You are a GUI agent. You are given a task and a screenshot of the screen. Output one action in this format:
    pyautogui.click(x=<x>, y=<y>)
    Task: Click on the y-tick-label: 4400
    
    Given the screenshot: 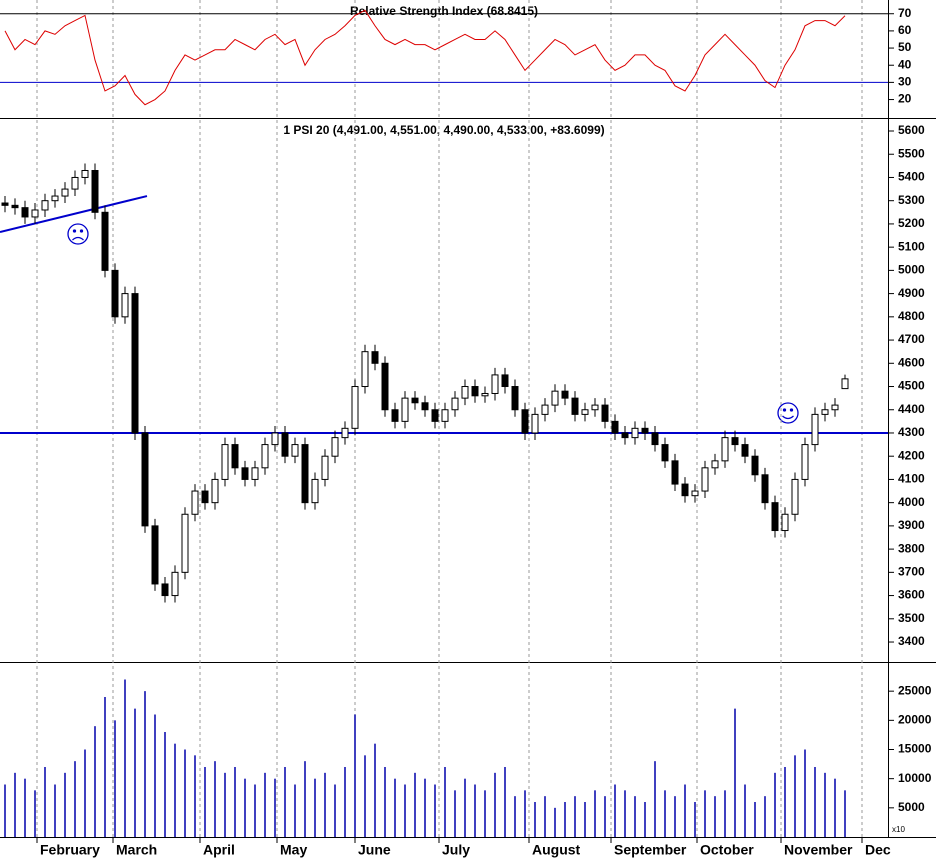 What is the action you would take?
    pyautogui.click(x=911, y=409)
    